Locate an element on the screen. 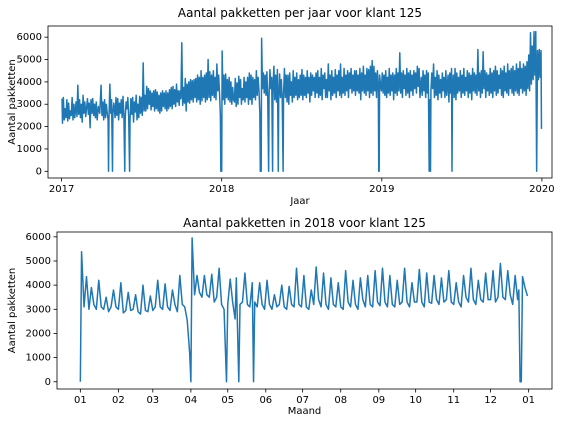  x-axis-label: Jaar is located at coordinates (299, 201).